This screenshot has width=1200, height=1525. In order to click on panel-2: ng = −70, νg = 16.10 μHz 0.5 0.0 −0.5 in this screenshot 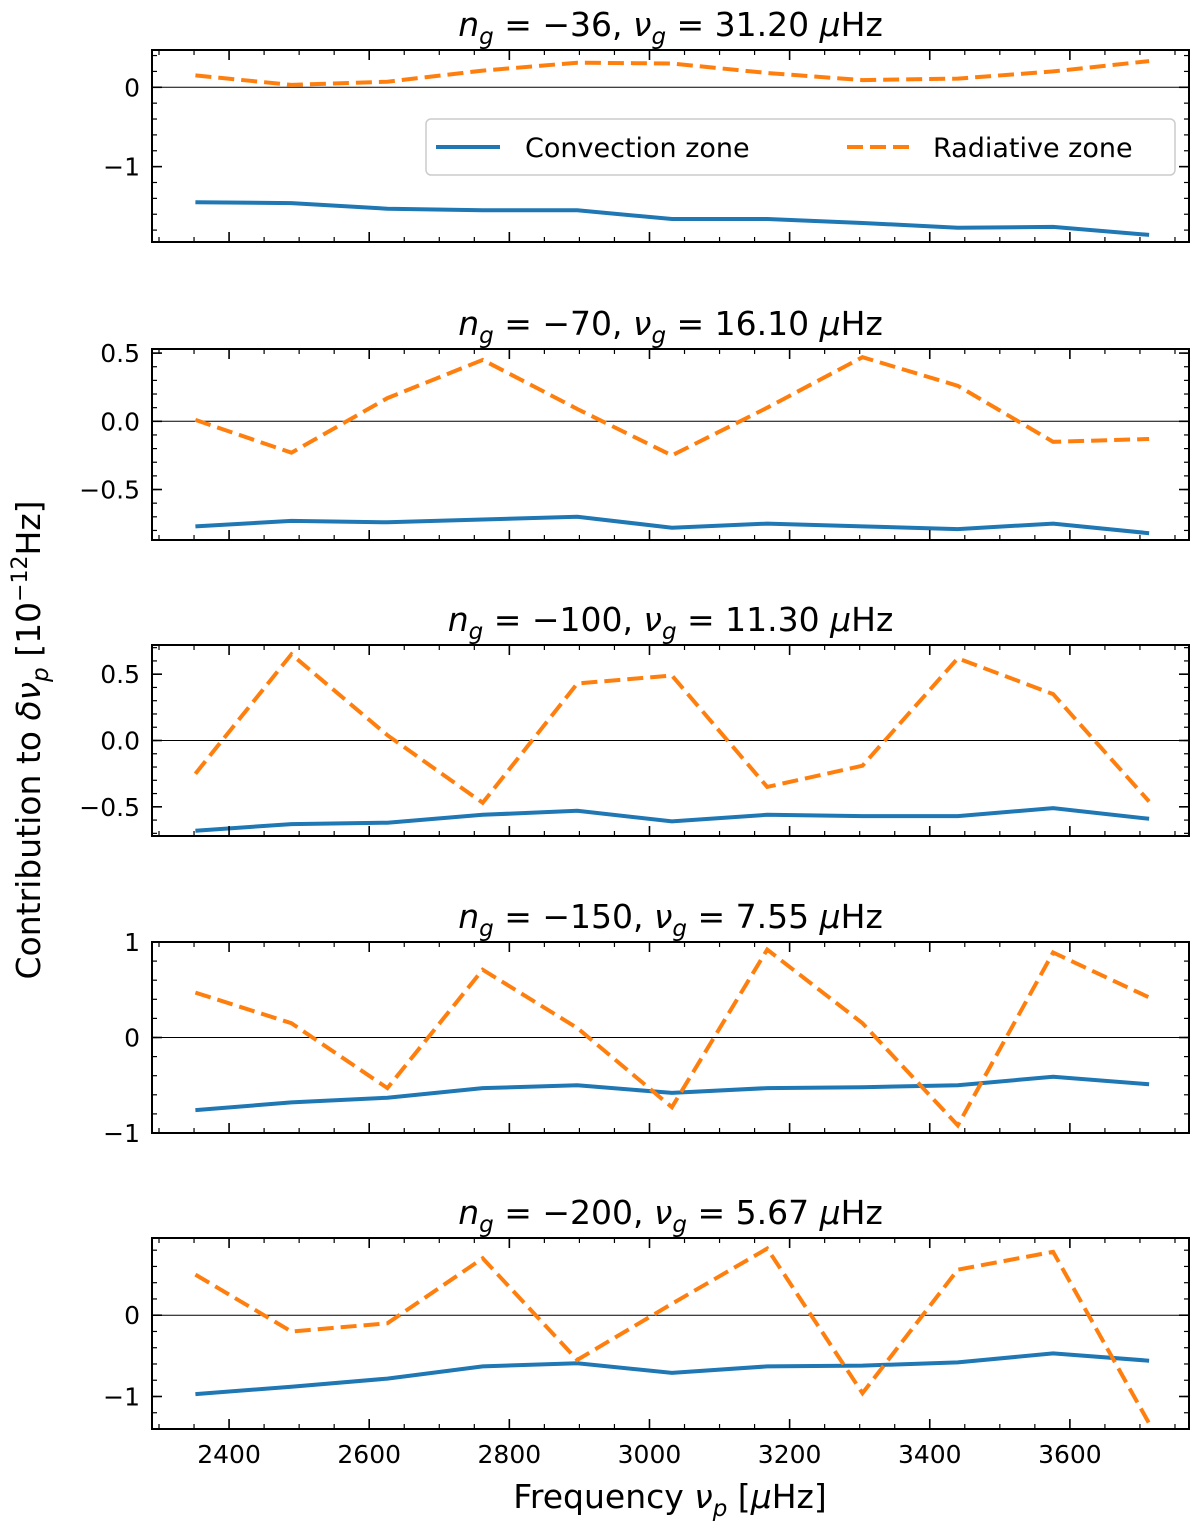, I will do `click(634, 422)`.